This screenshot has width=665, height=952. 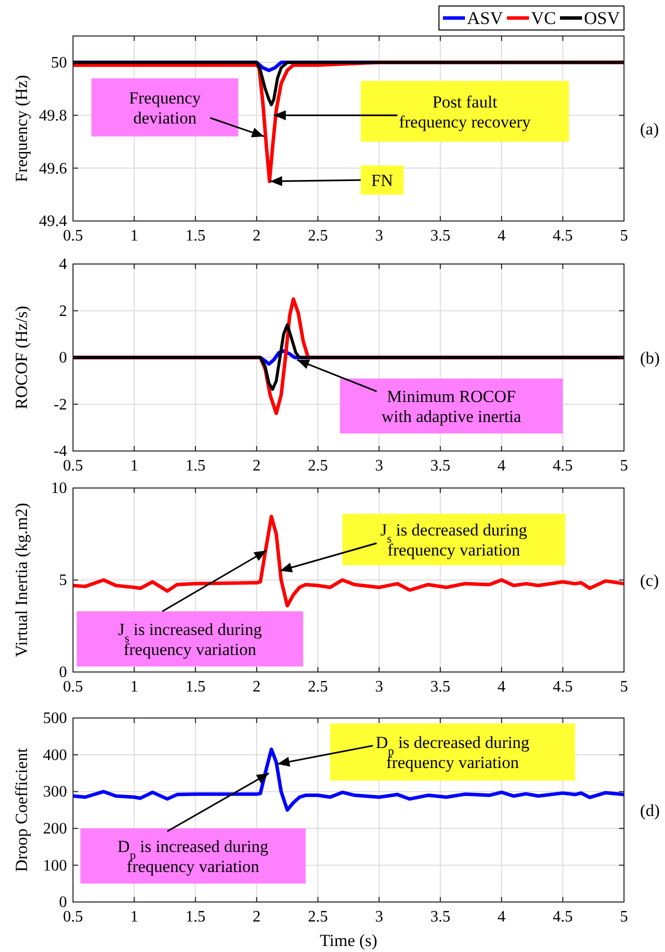 What do you see at coordinates (382, 180) in the screenshot?
I see `annotation: FN` at bounding box center [382, 180].